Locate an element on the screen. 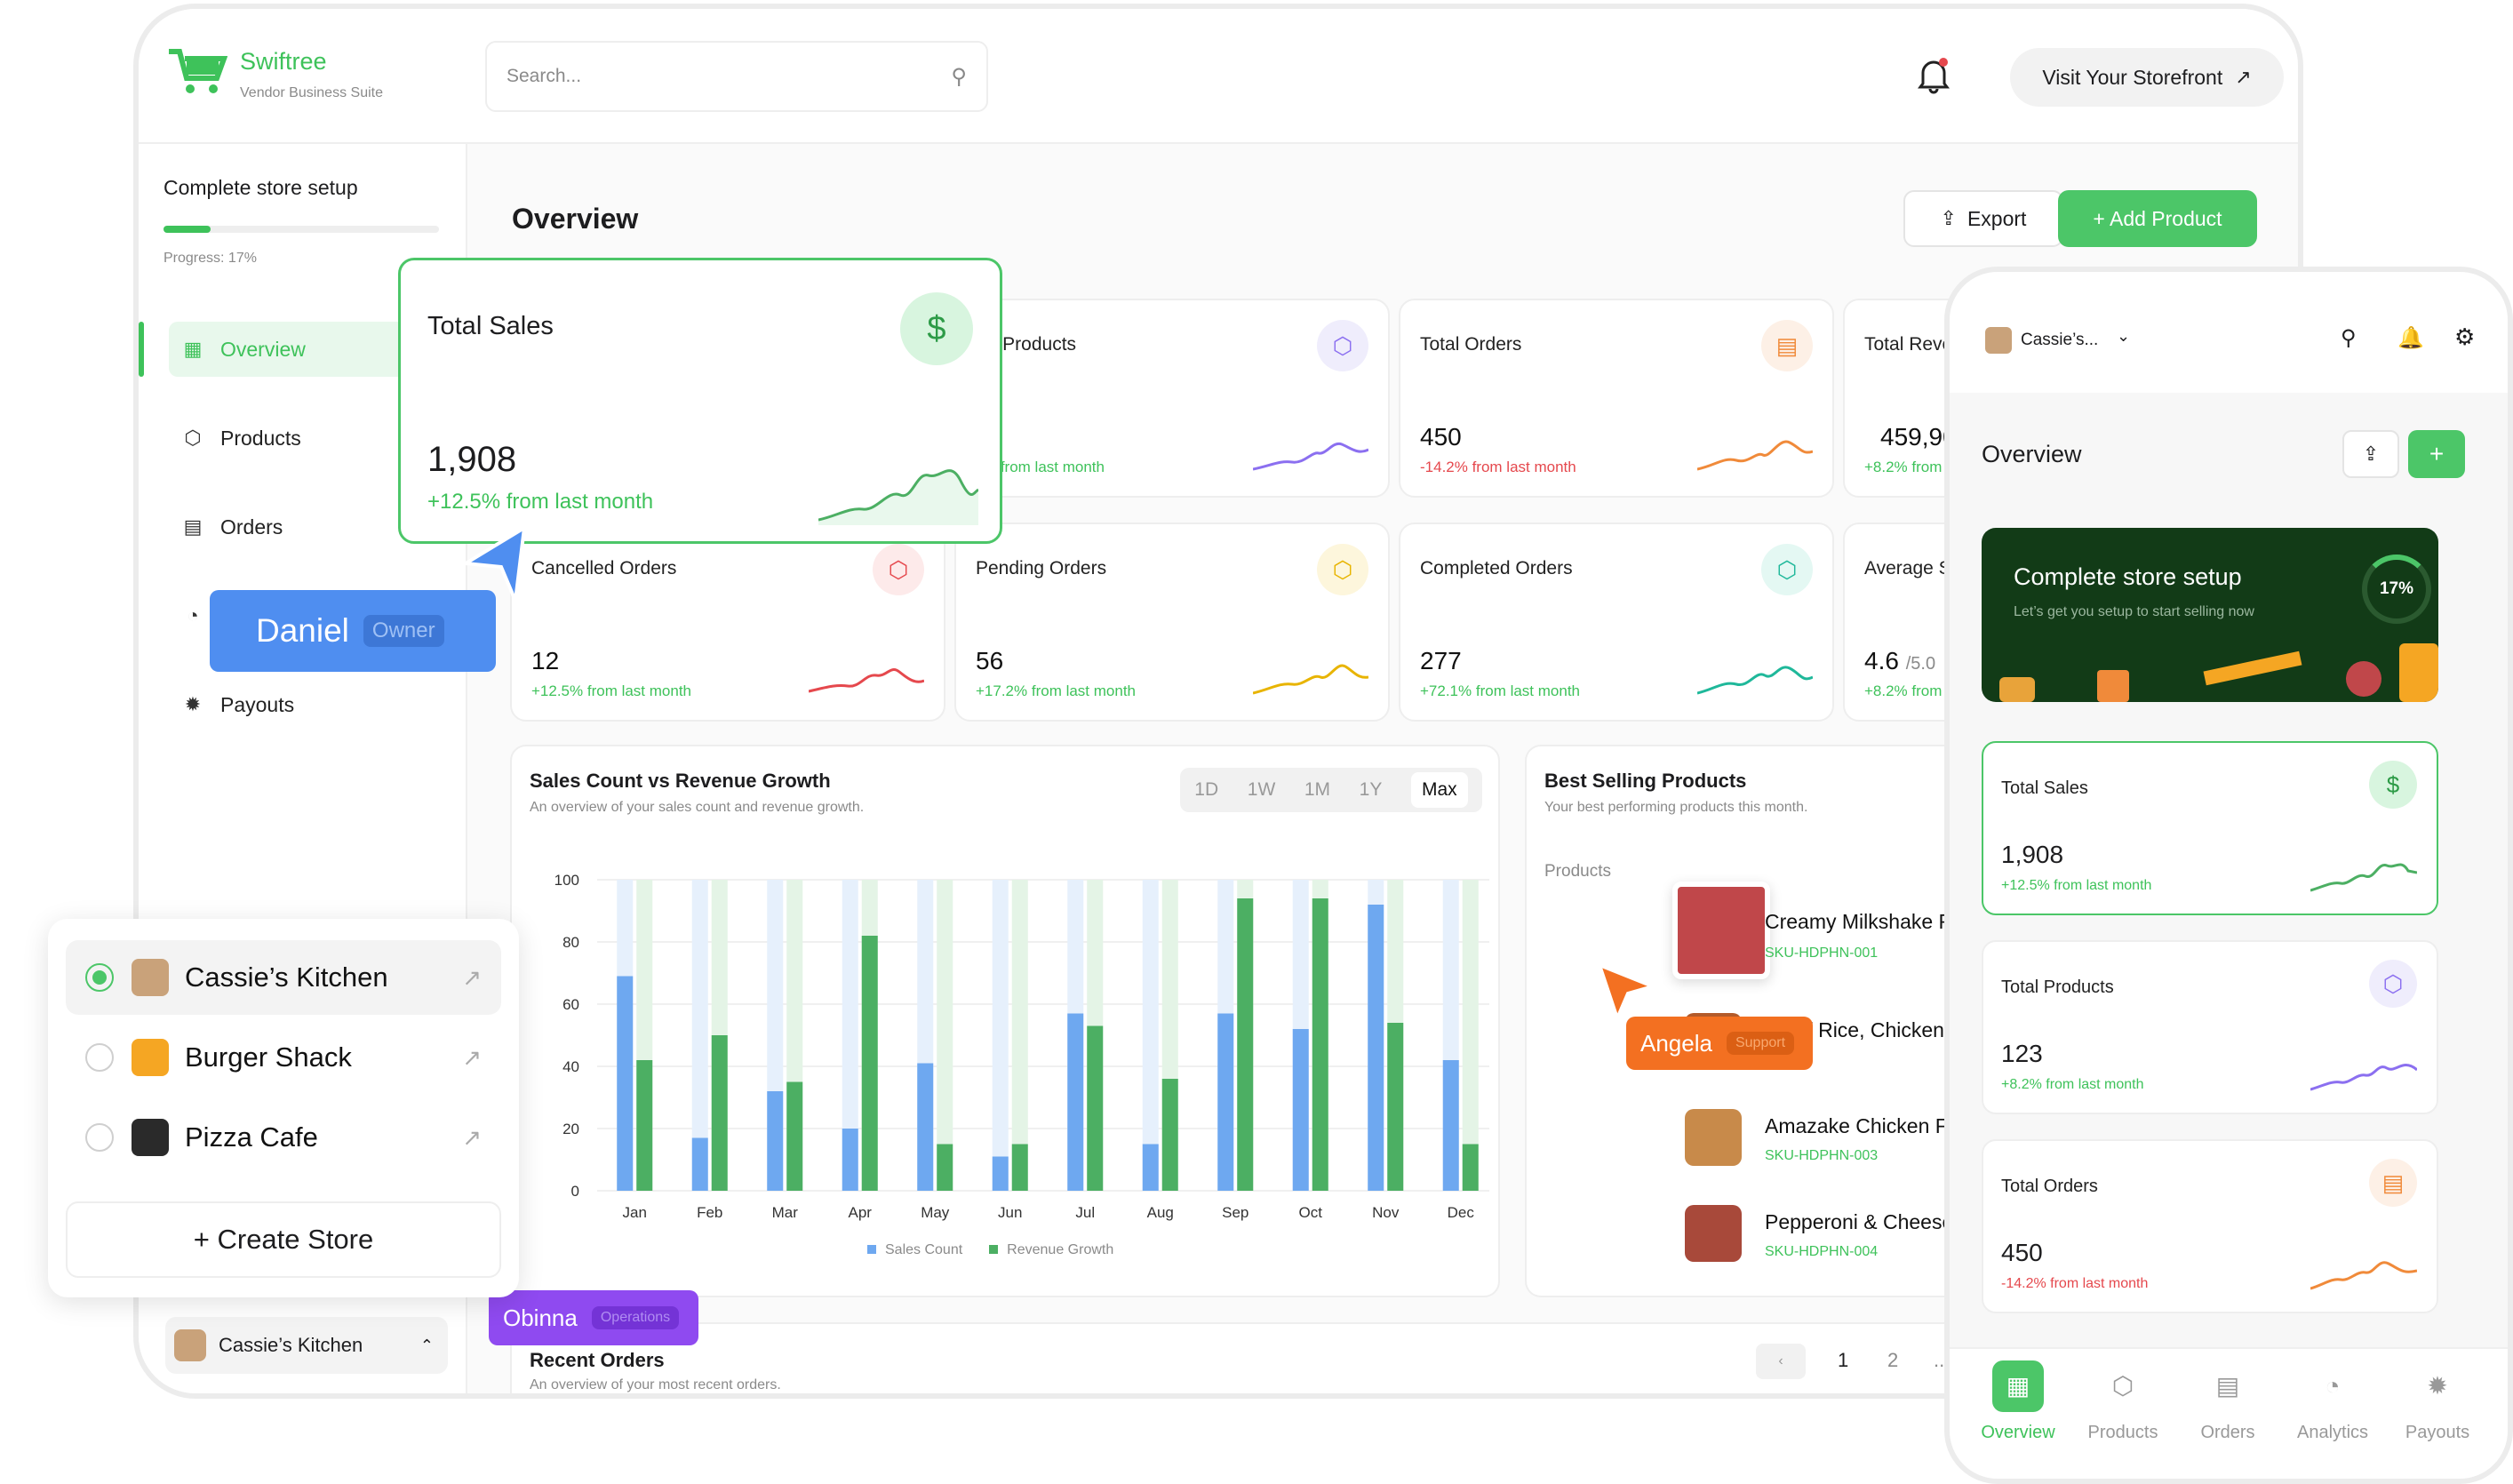 This screenshot has height=1484, width=2513. stat-card-total-products: al Products 3 % from last month ⬡ is located at coordinates (1172, 399).